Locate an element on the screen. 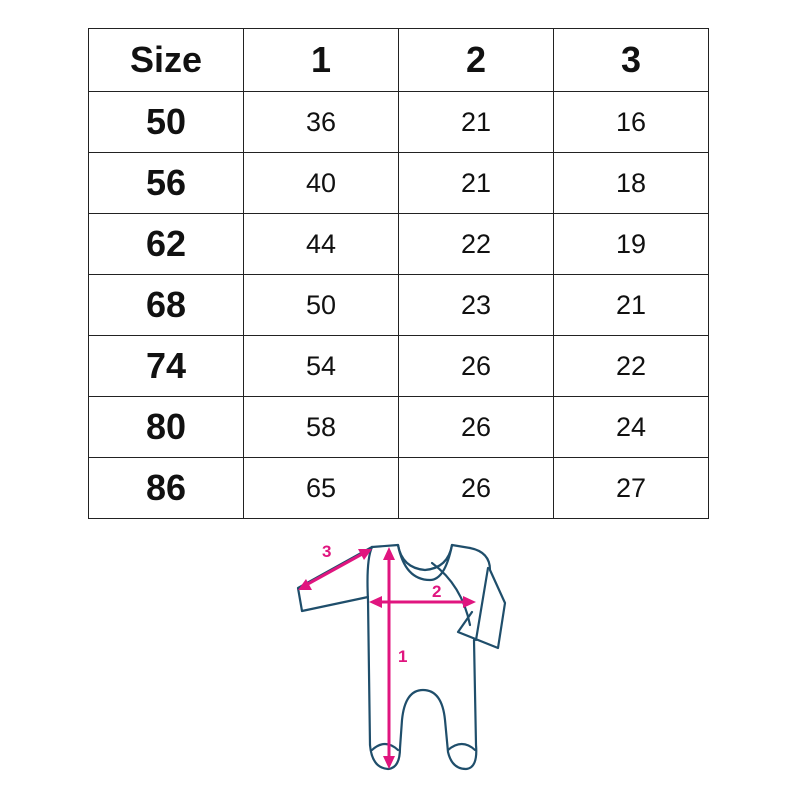  table-row: 56 40 21 18 is located at coordinates (398, 183).